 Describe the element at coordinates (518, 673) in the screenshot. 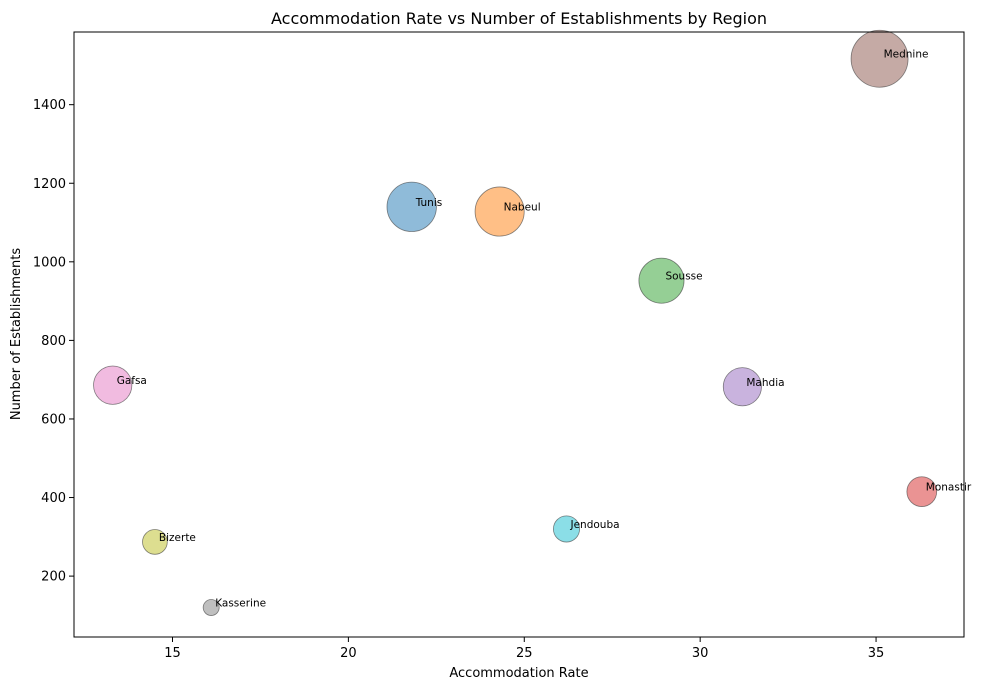

I see `x-axis-title: Accommodation Rate` at that location.